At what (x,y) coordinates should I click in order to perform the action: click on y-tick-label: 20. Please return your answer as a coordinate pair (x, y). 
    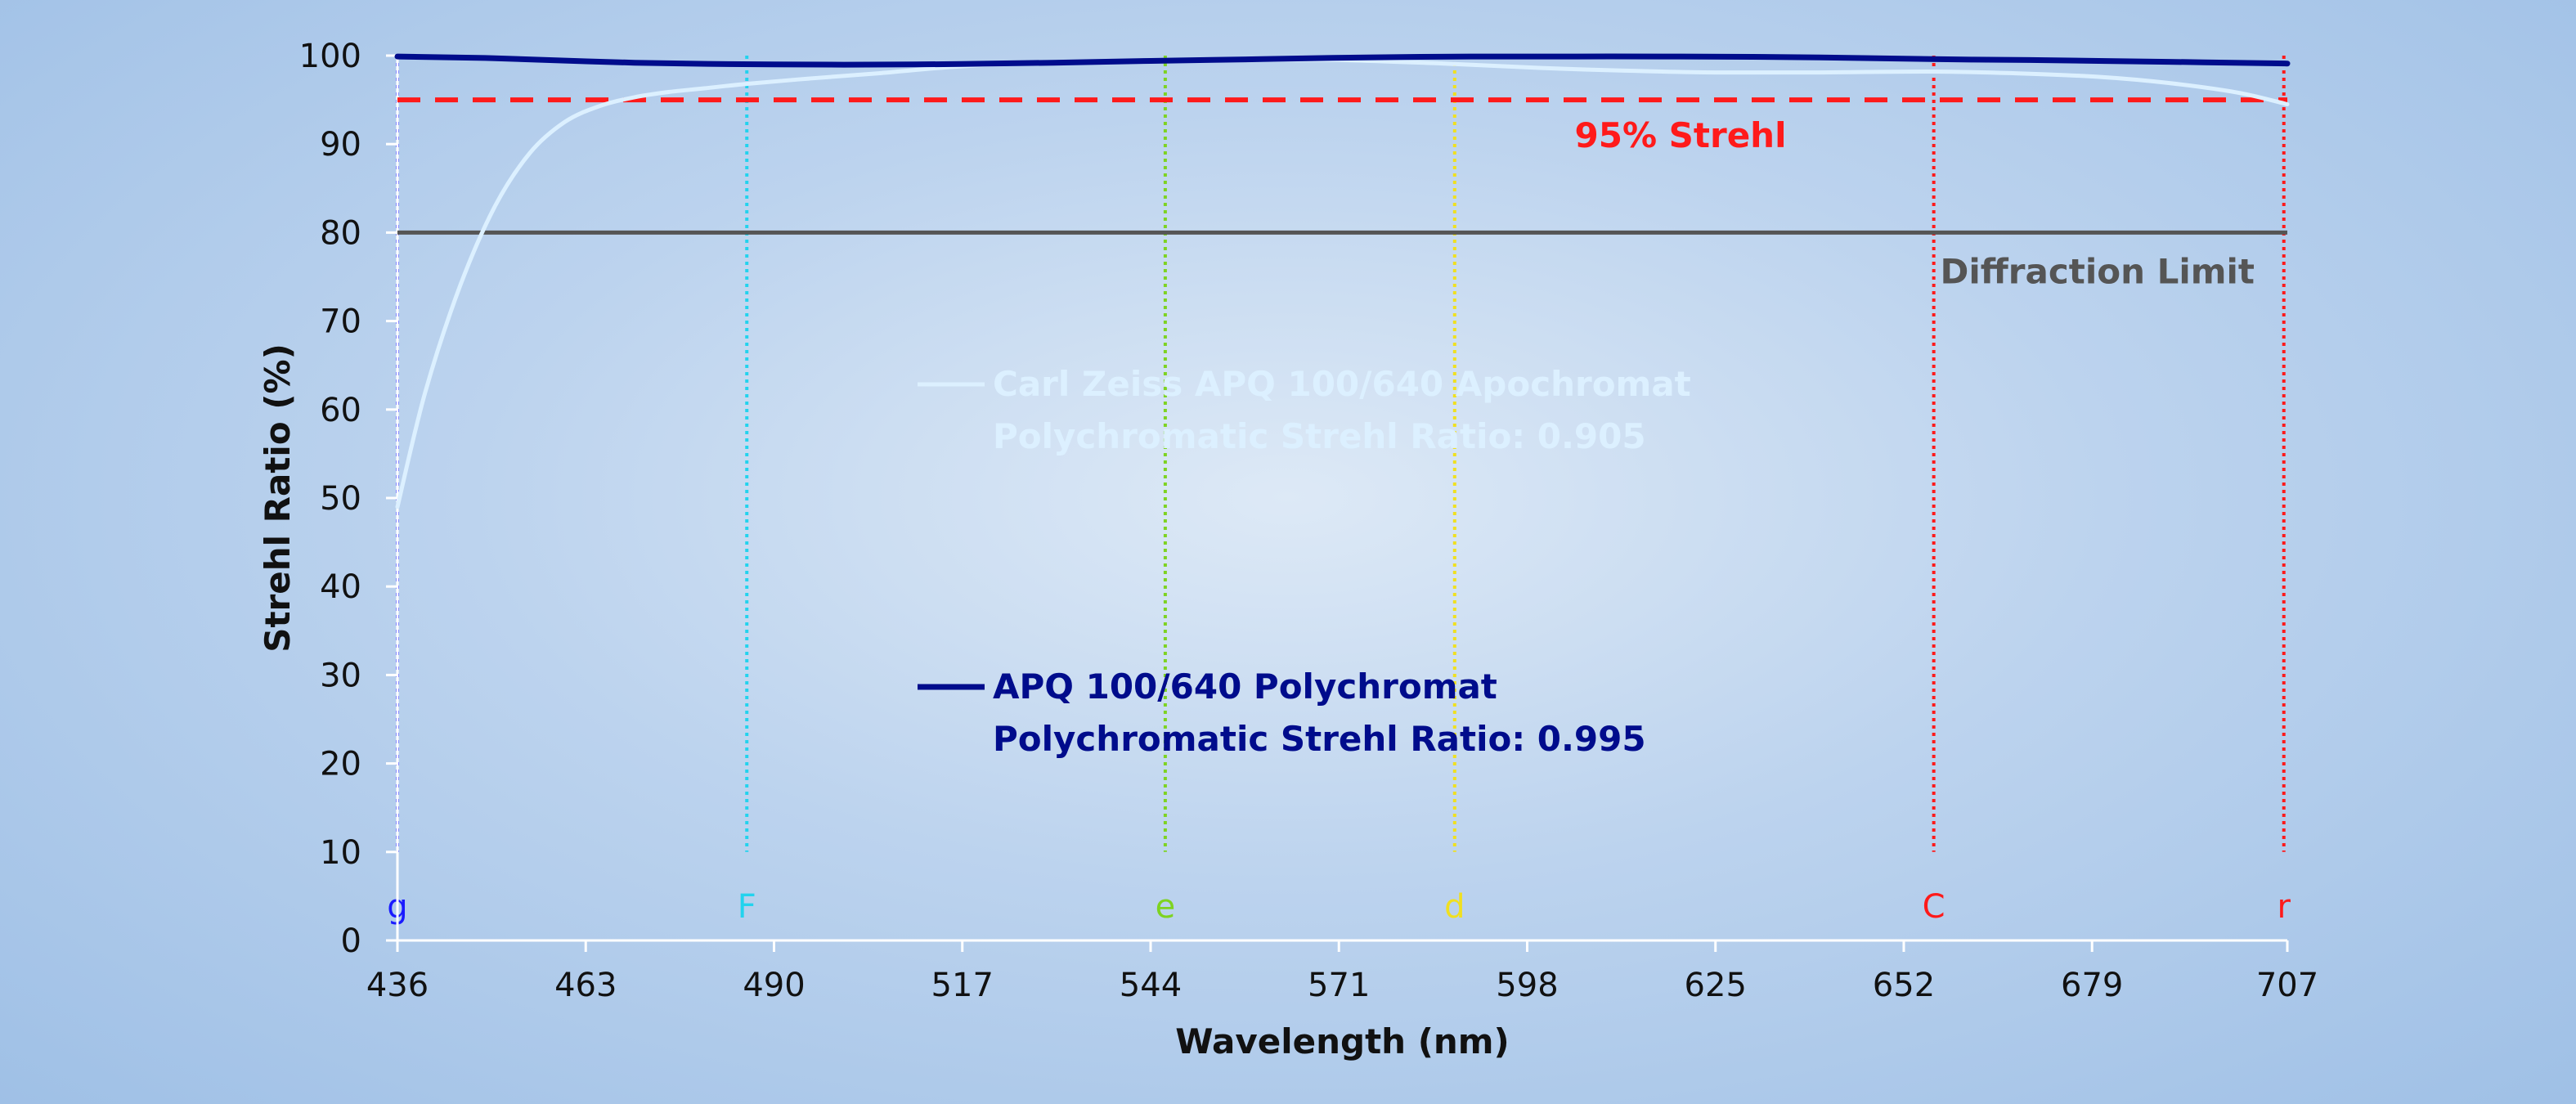
    Looking at the image, I should click on (340, 764).